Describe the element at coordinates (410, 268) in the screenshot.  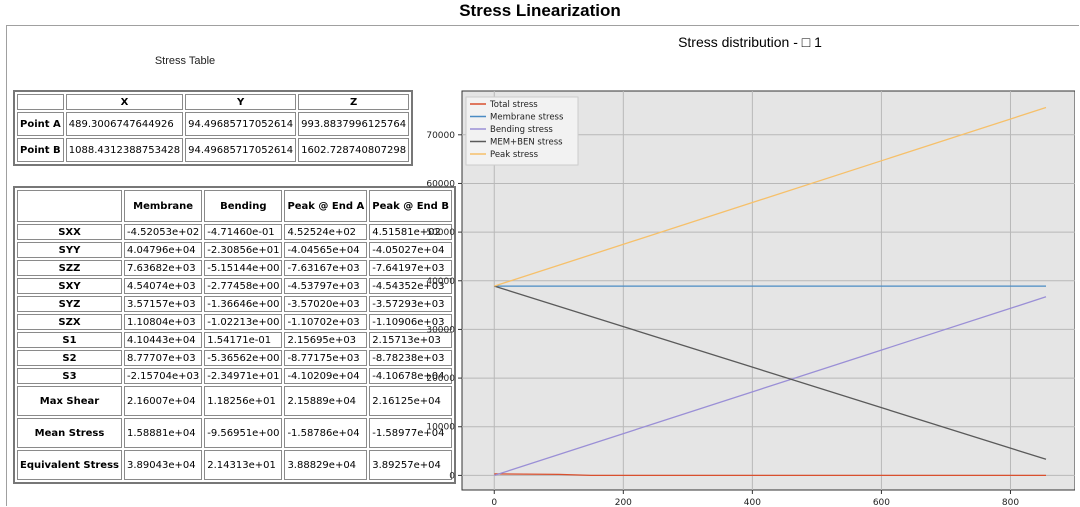
I see `table-cell: -7.64197e+03` at that location.